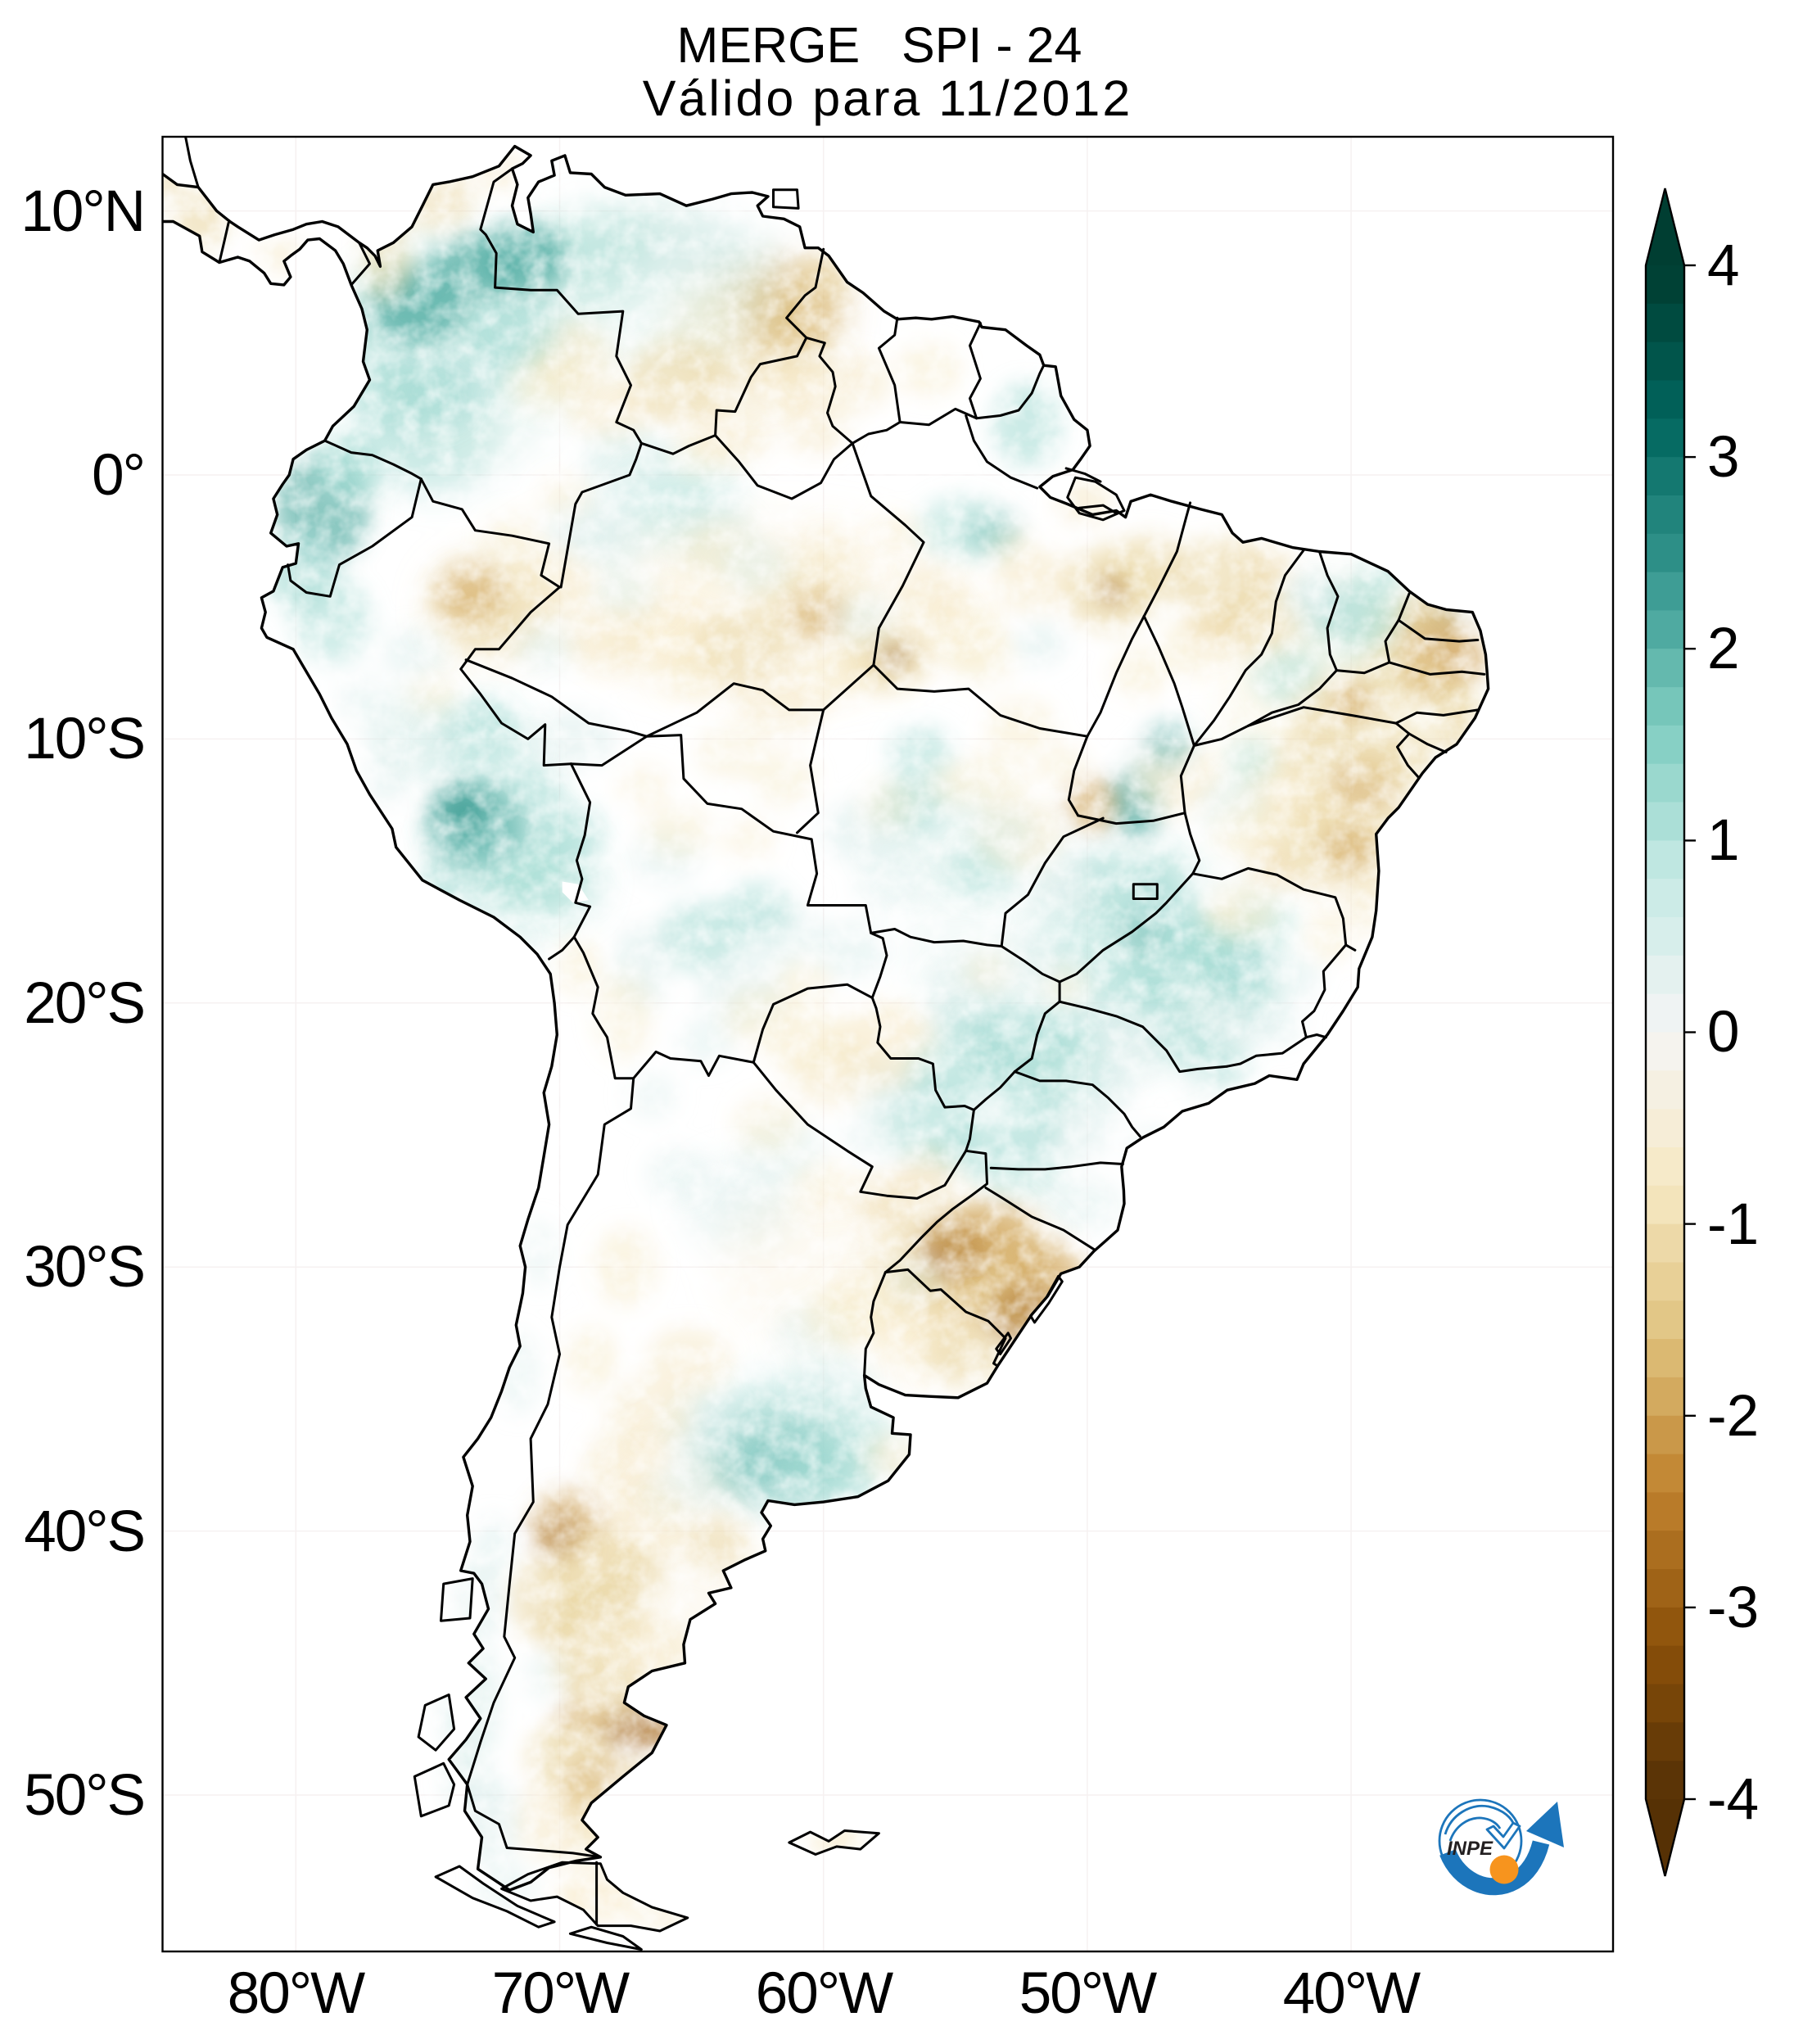  I want to click on svg-text: -1, so click(1733, 1224).